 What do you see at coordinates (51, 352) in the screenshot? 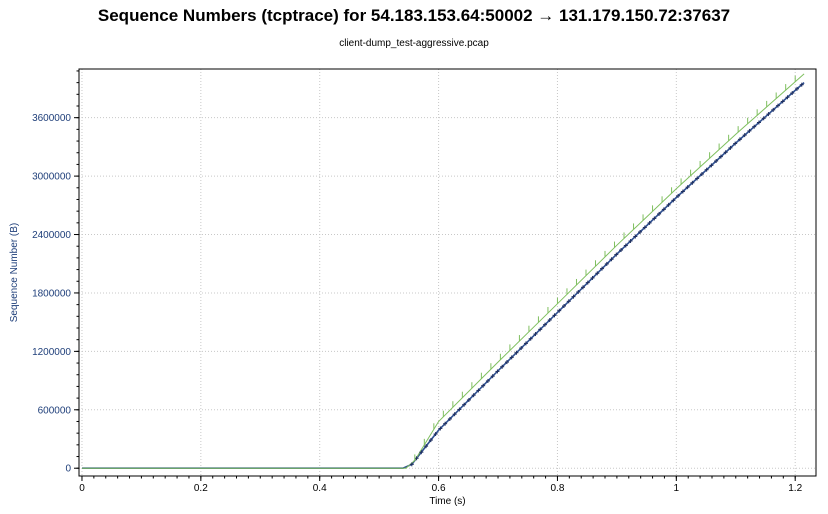
I see `y-tick-label: 1200000` at bounding box center [51, 352].